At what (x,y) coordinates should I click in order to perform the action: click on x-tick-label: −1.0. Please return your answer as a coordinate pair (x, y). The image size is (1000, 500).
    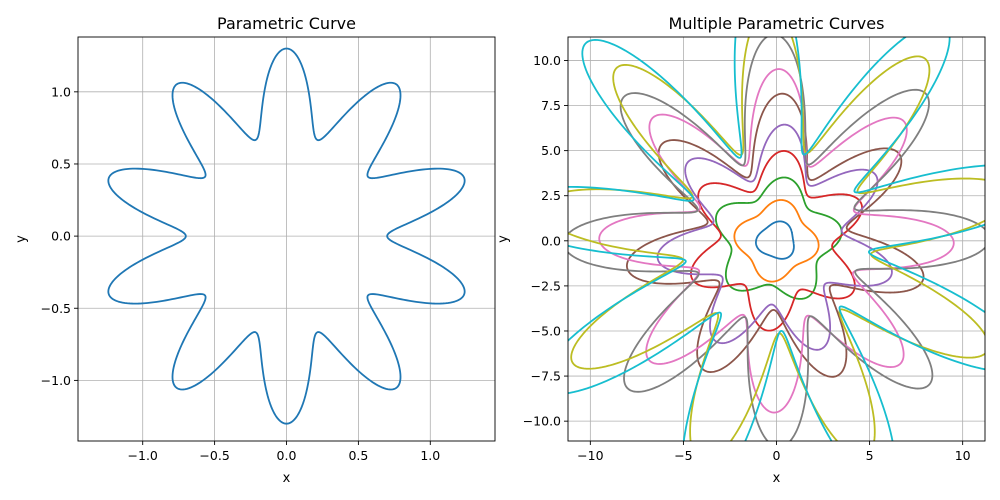
    Looking at the image, I should click on (143, 455).